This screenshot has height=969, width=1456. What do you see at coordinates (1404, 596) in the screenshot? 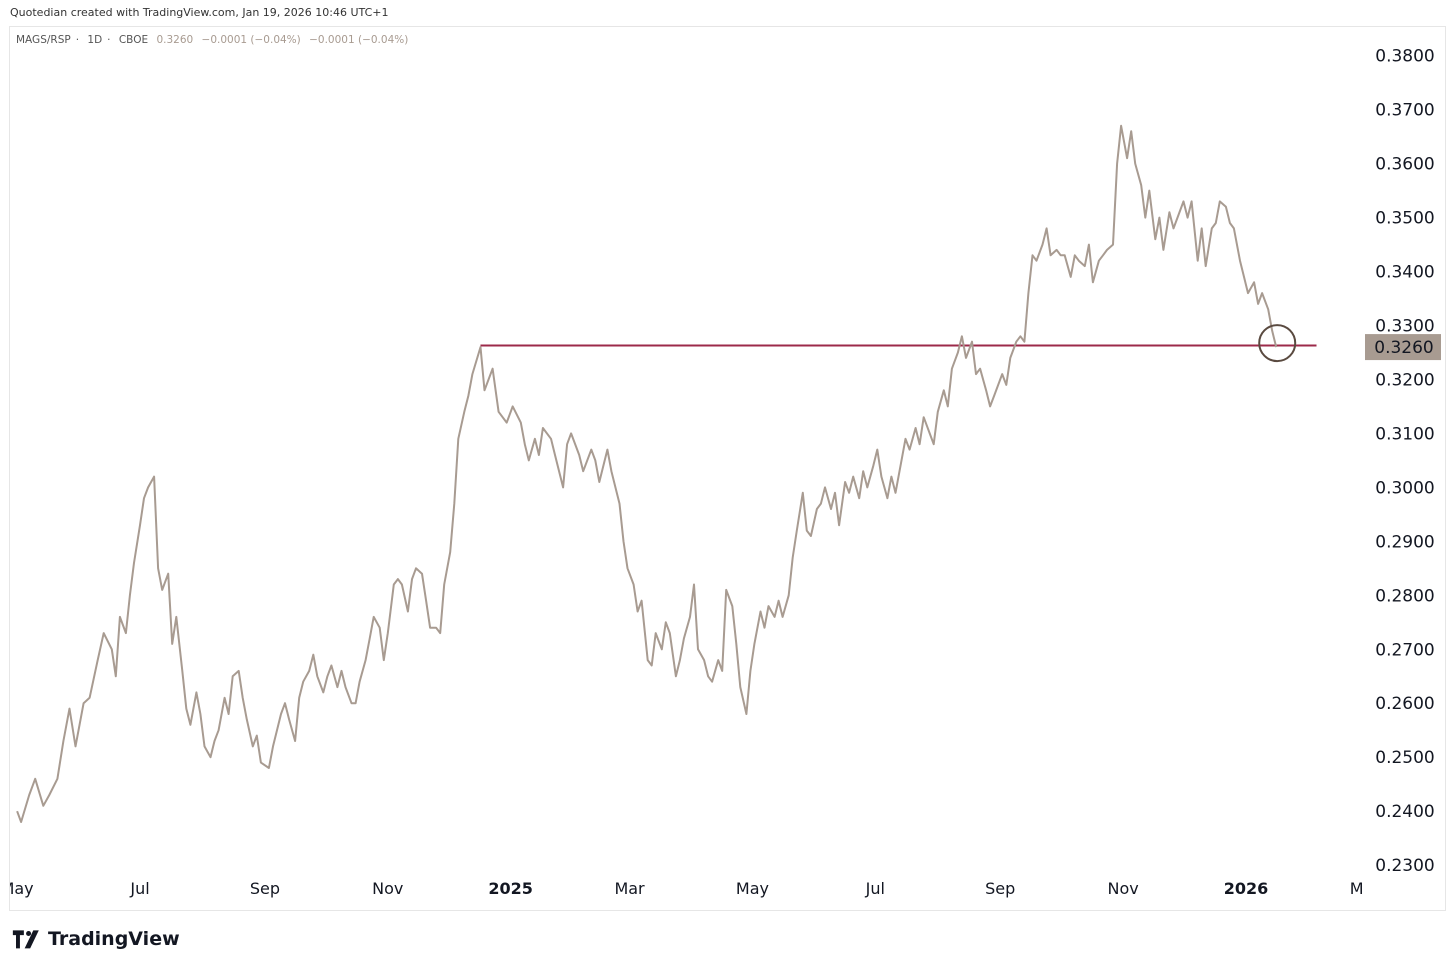
I see `y-tick-label: 0.2800` at bounding box center [1404, 596].